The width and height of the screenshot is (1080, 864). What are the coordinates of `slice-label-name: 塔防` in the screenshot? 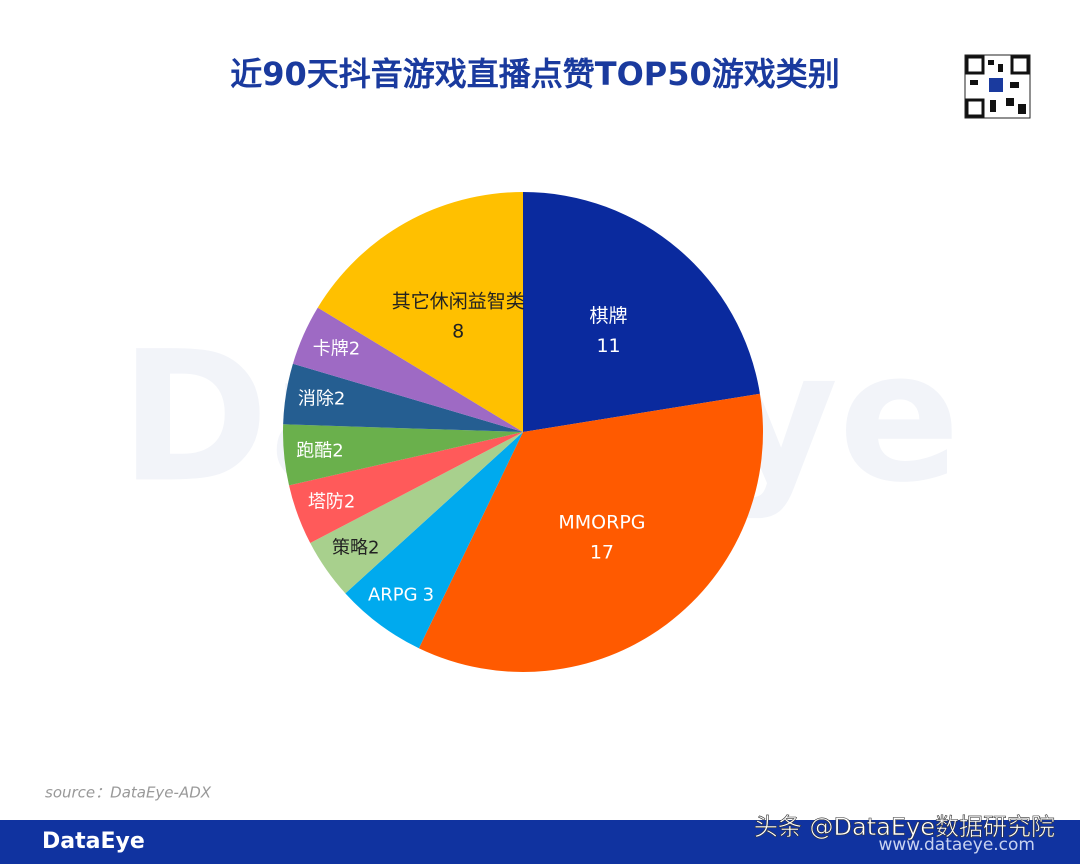 It's located at (326, 501).